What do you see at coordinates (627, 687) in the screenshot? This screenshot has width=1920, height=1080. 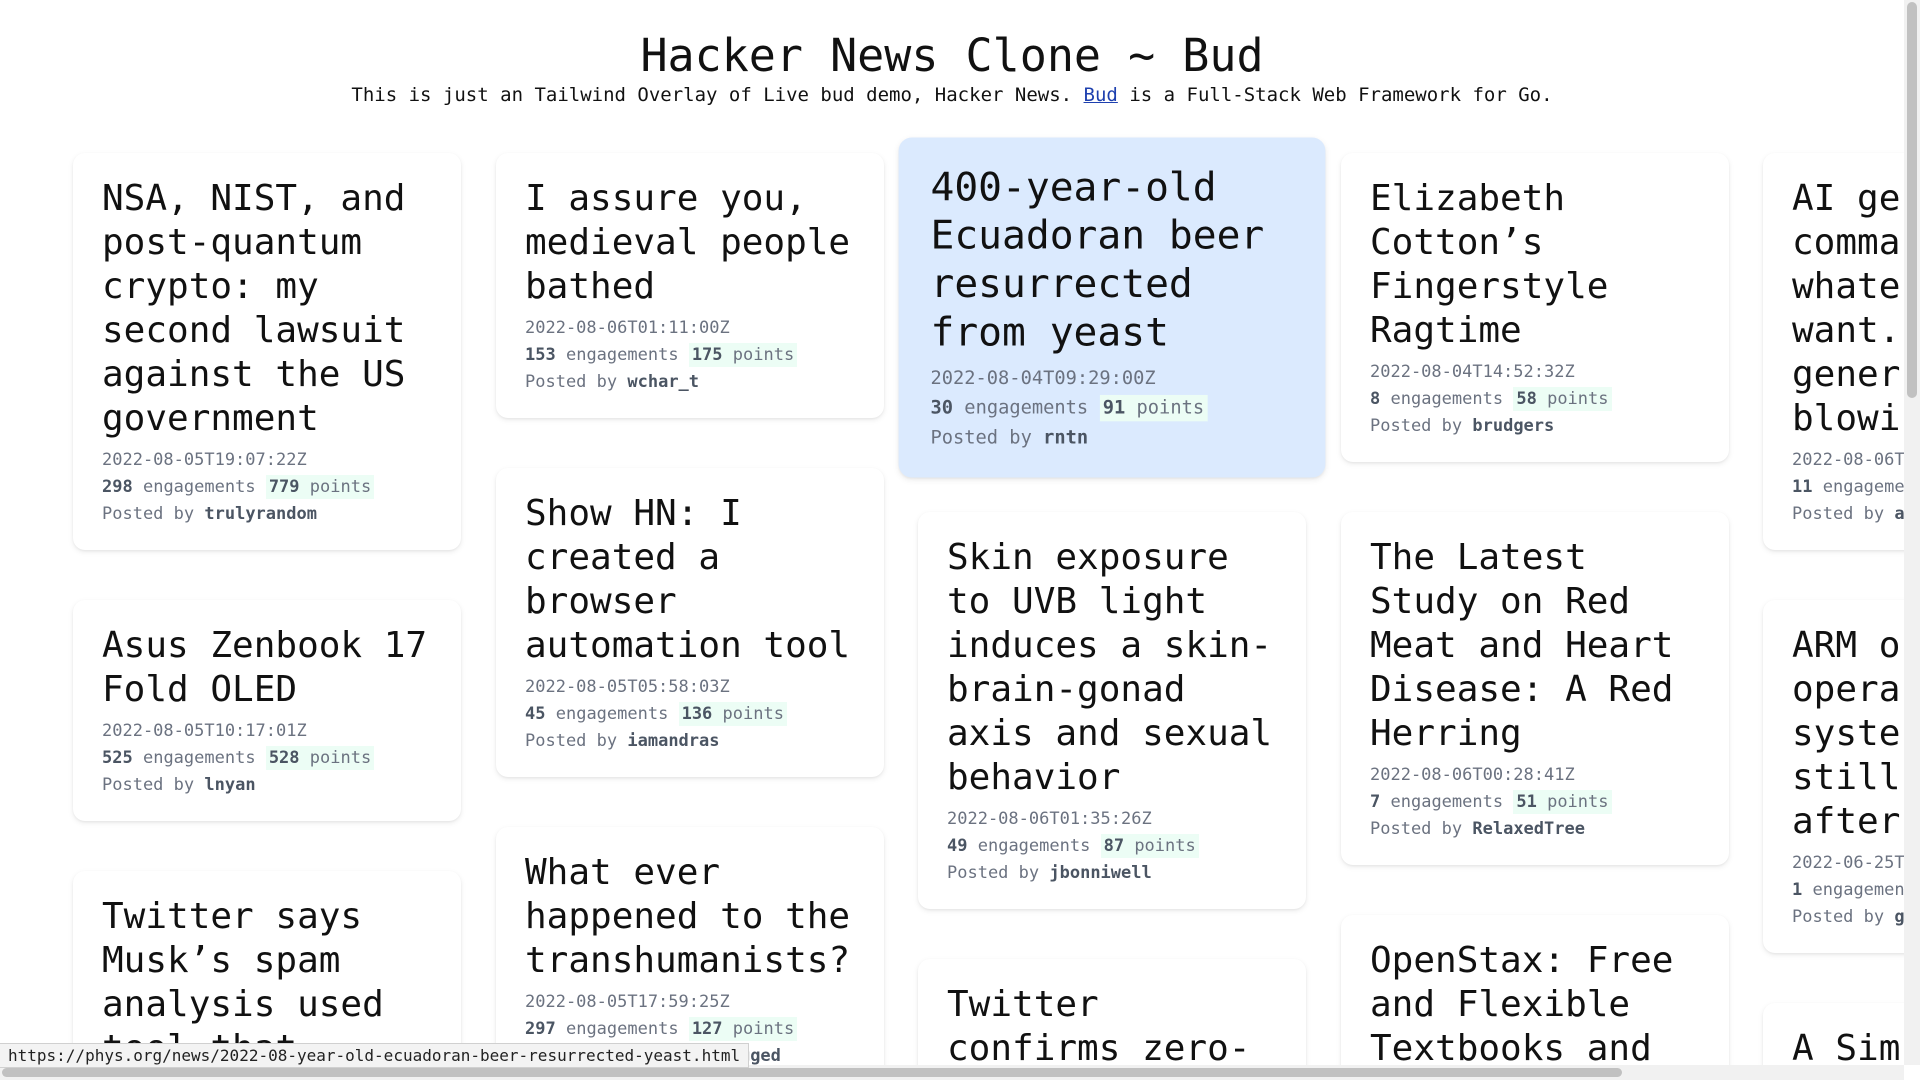 I see `story-date: 2022-08-05T05:58:03Z` at bounding box center [627, 687].